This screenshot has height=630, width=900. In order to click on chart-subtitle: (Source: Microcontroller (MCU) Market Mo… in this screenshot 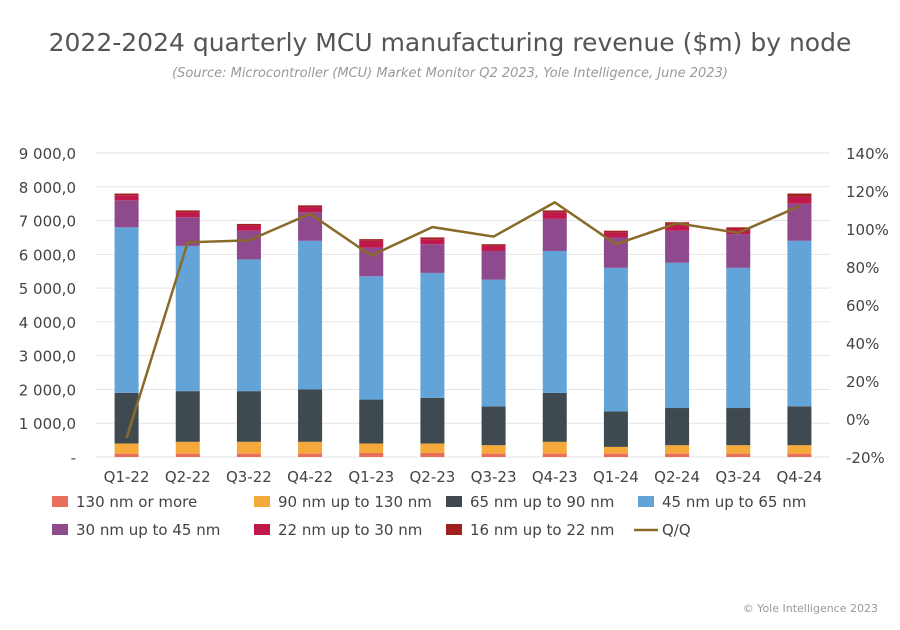, I will do `click(450, 73)`.